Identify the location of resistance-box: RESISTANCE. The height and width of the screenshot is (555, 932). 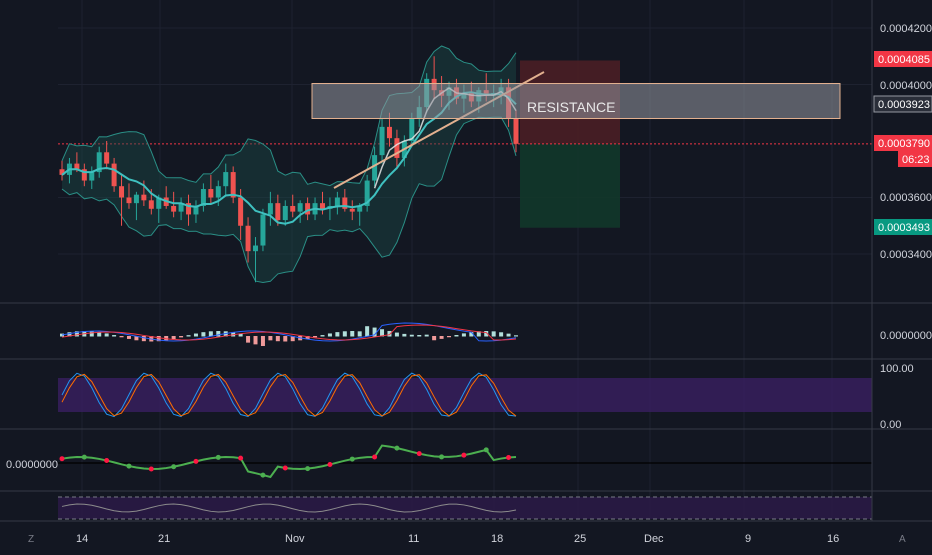
(576, 101).